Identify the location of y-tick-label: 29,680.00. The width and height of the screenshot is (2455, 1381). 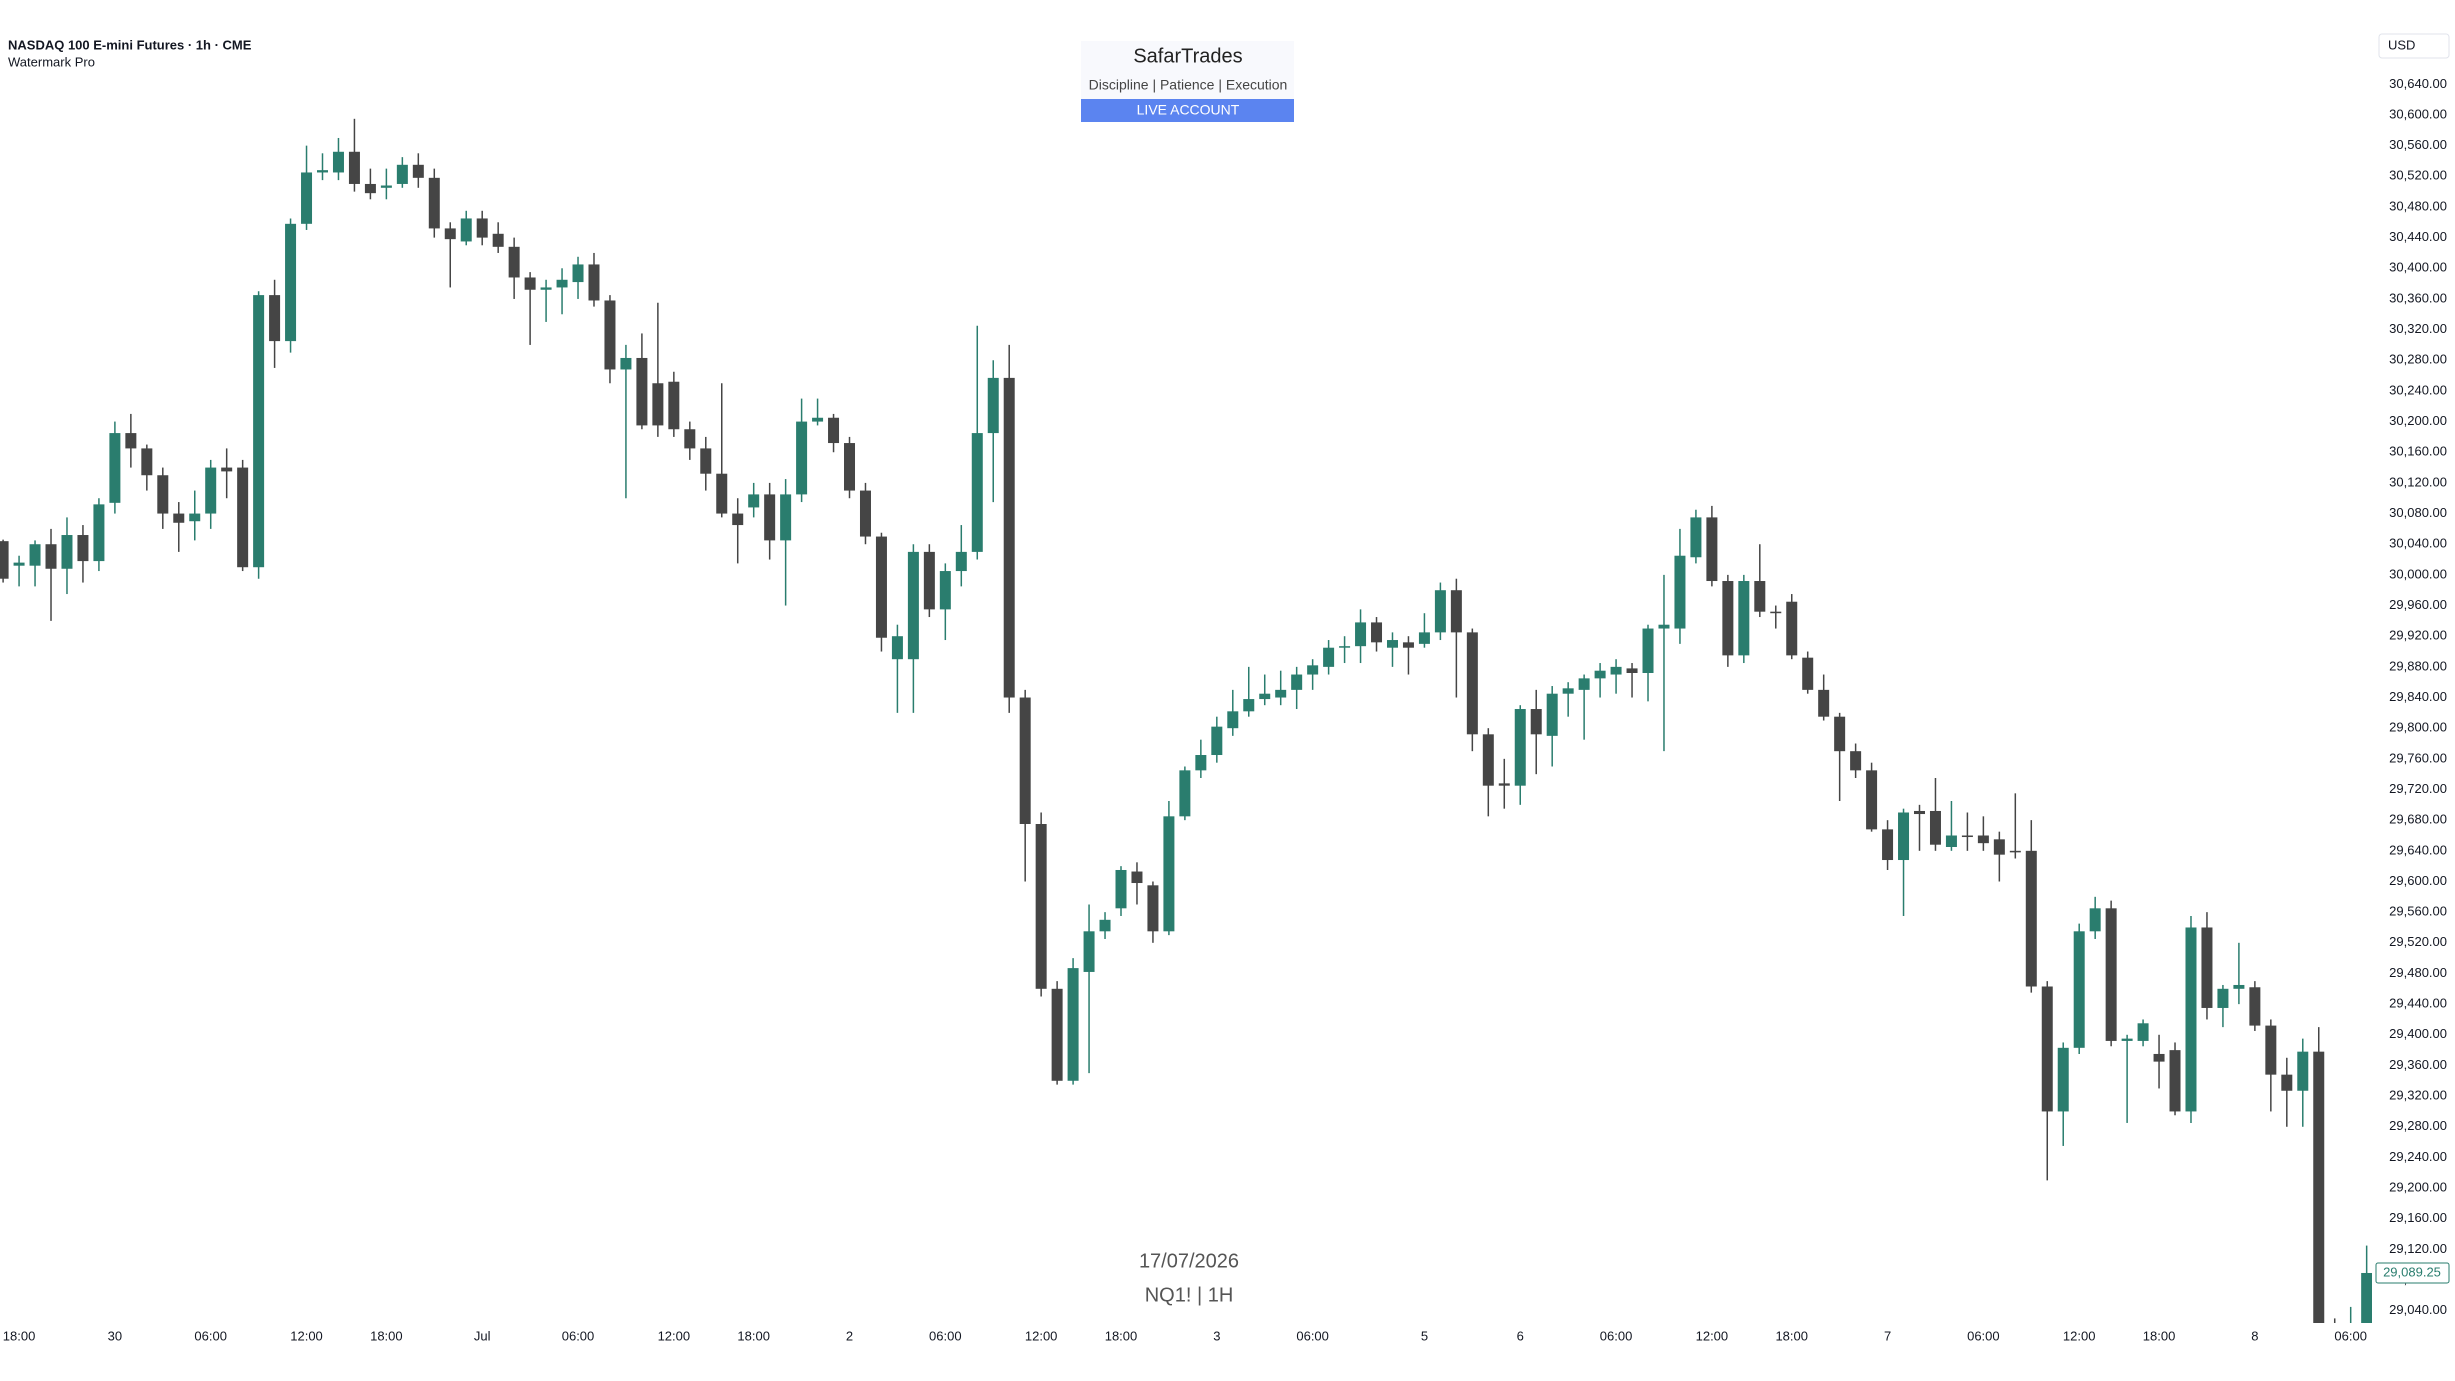
(2418, 819).